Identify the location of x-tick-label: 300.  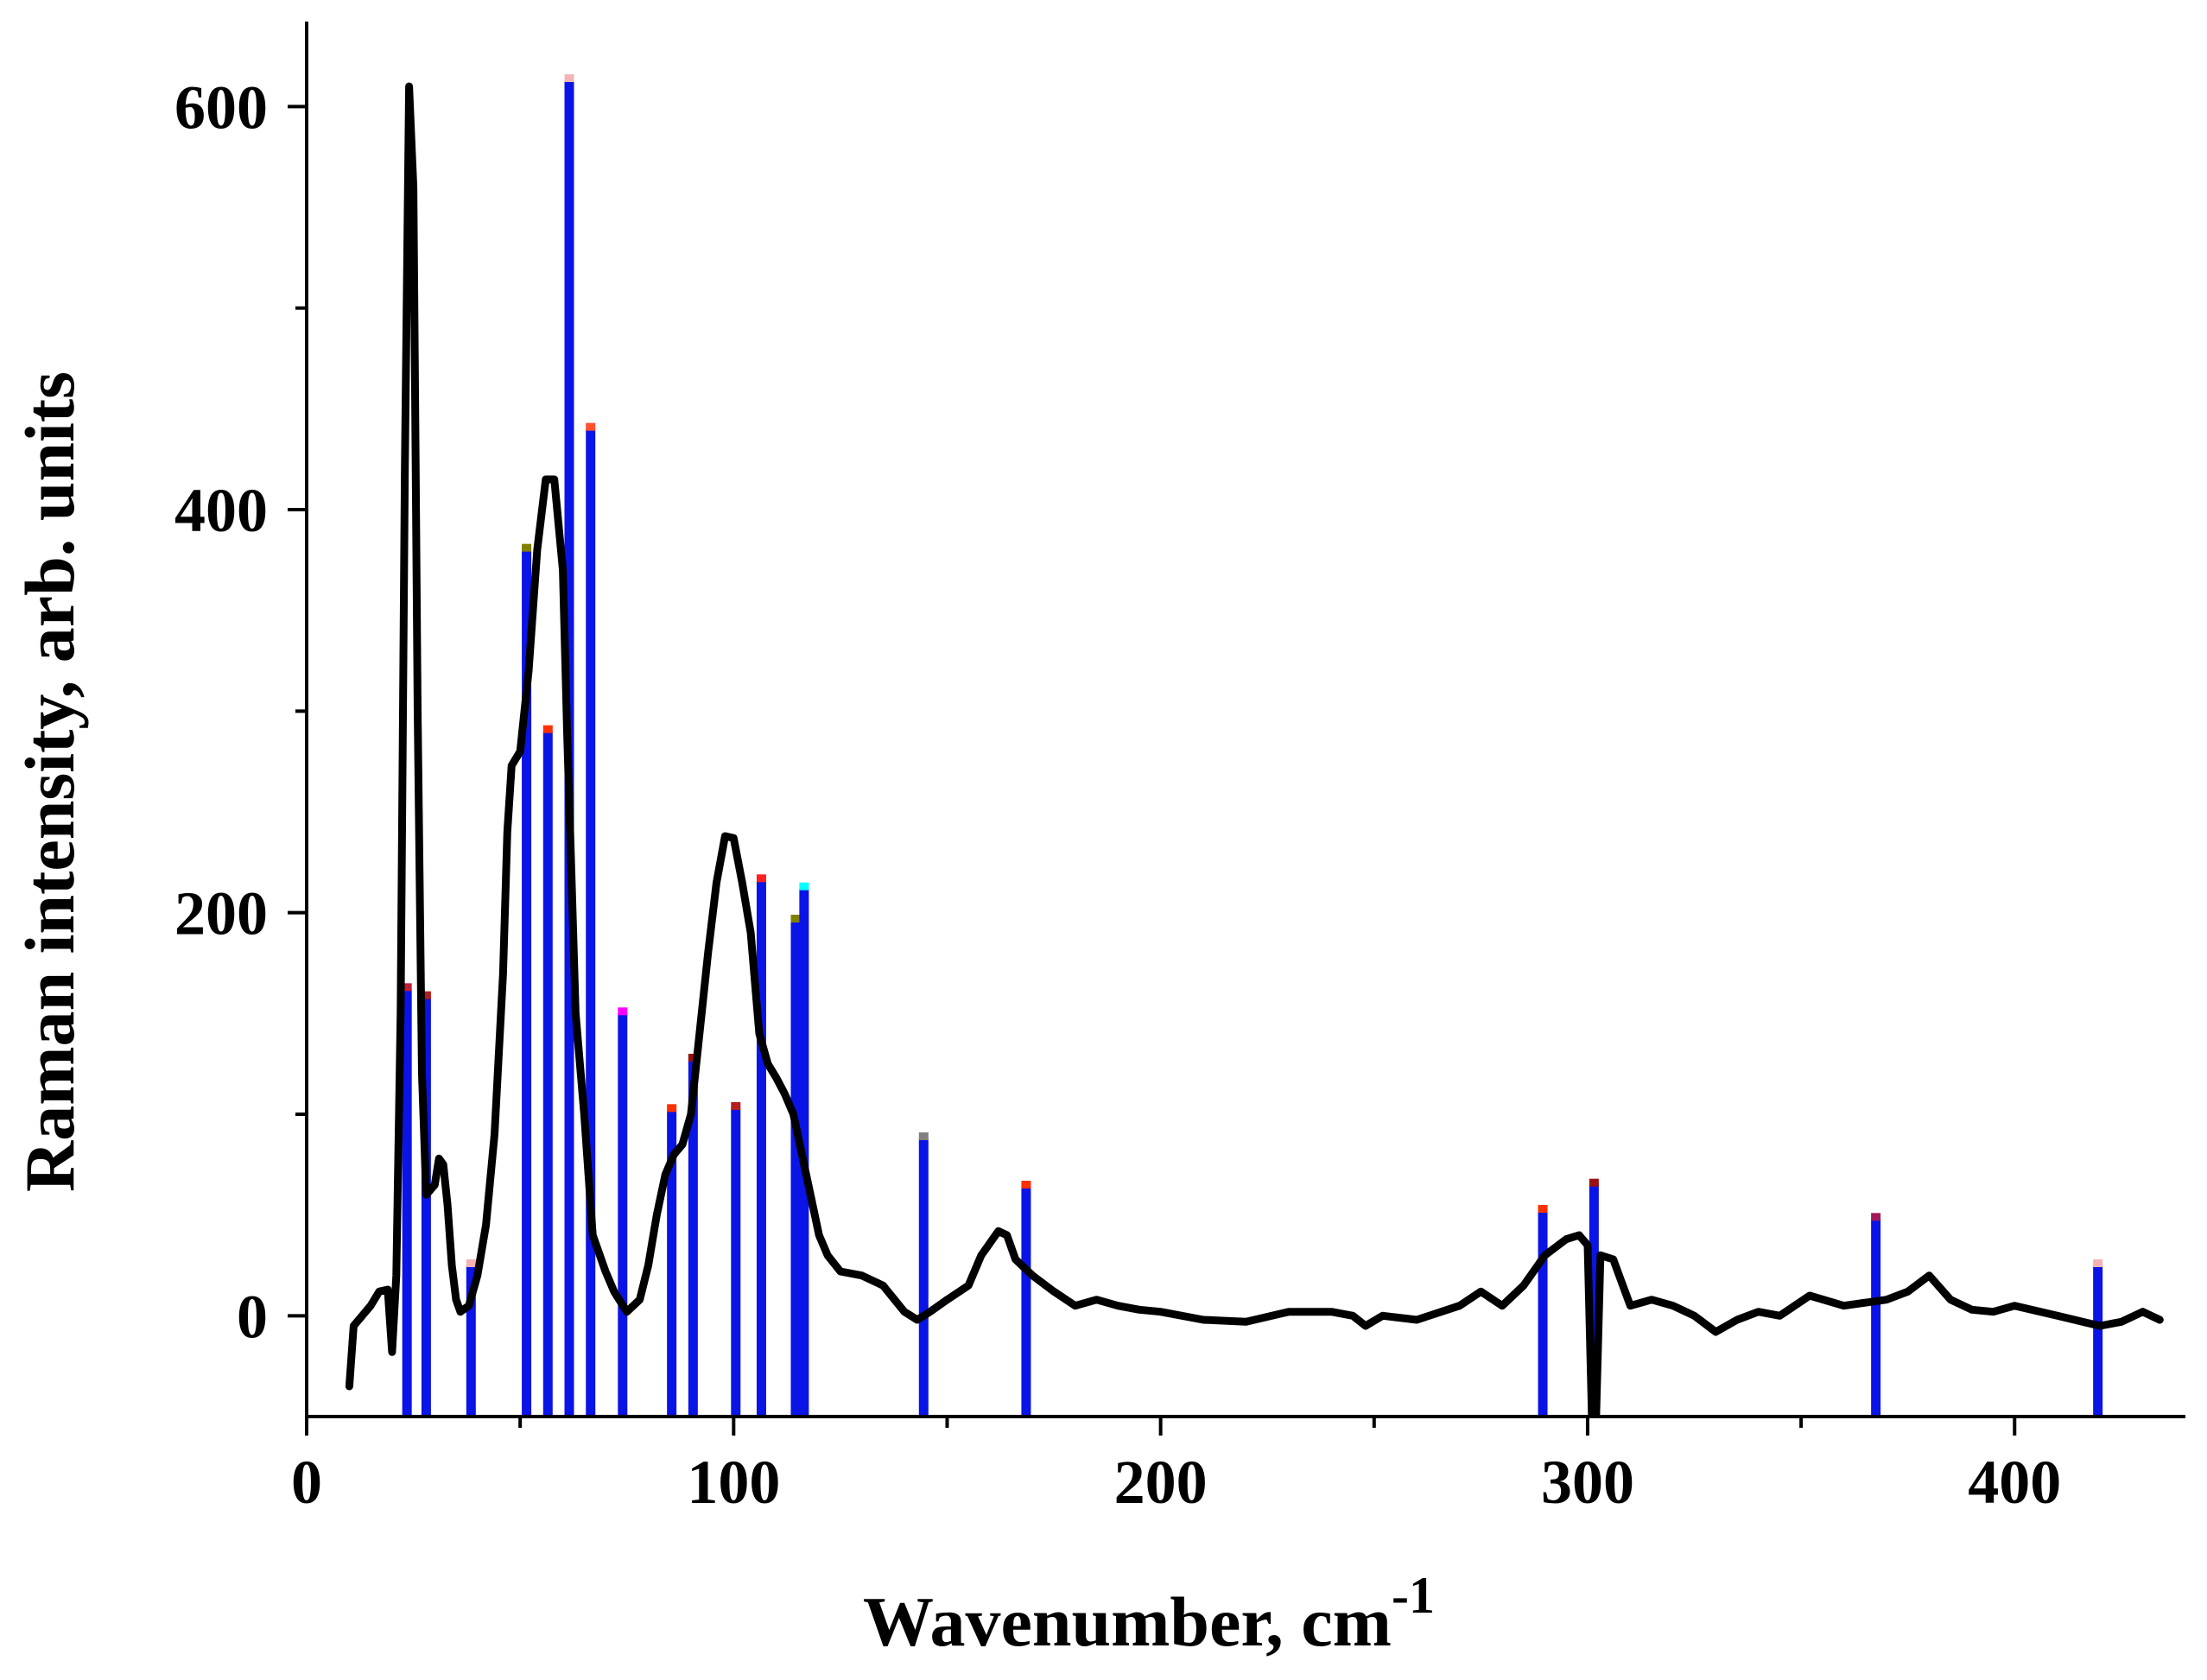
(1588, 1483).